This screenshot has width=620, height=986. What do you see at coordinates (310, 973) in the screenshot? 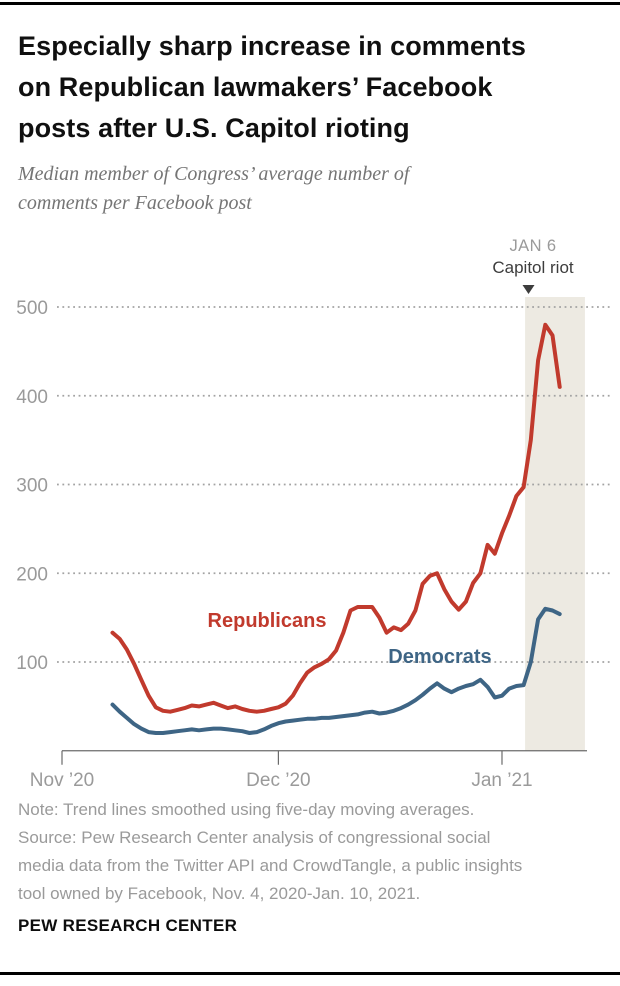
I see `bottom-border` at bounding box center [310, 973].